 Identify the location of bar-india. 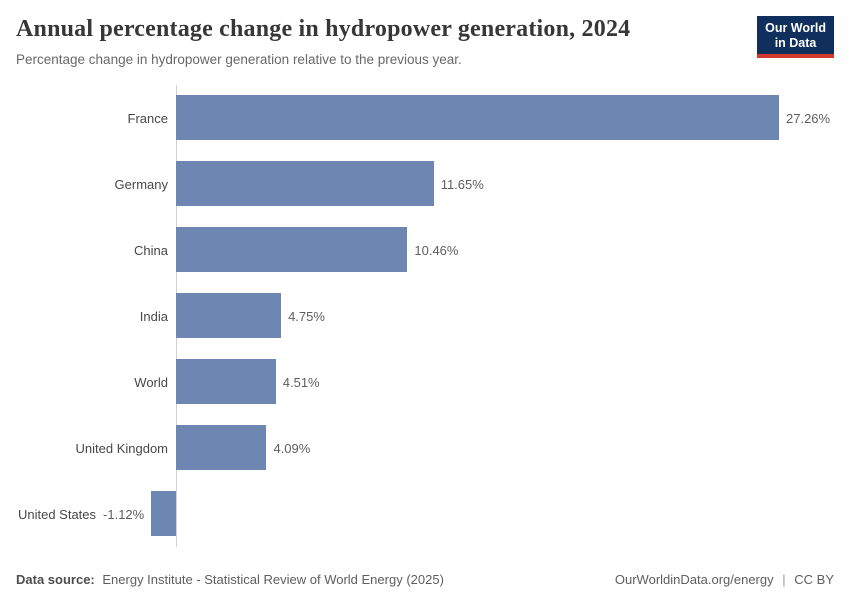
(229, 315).